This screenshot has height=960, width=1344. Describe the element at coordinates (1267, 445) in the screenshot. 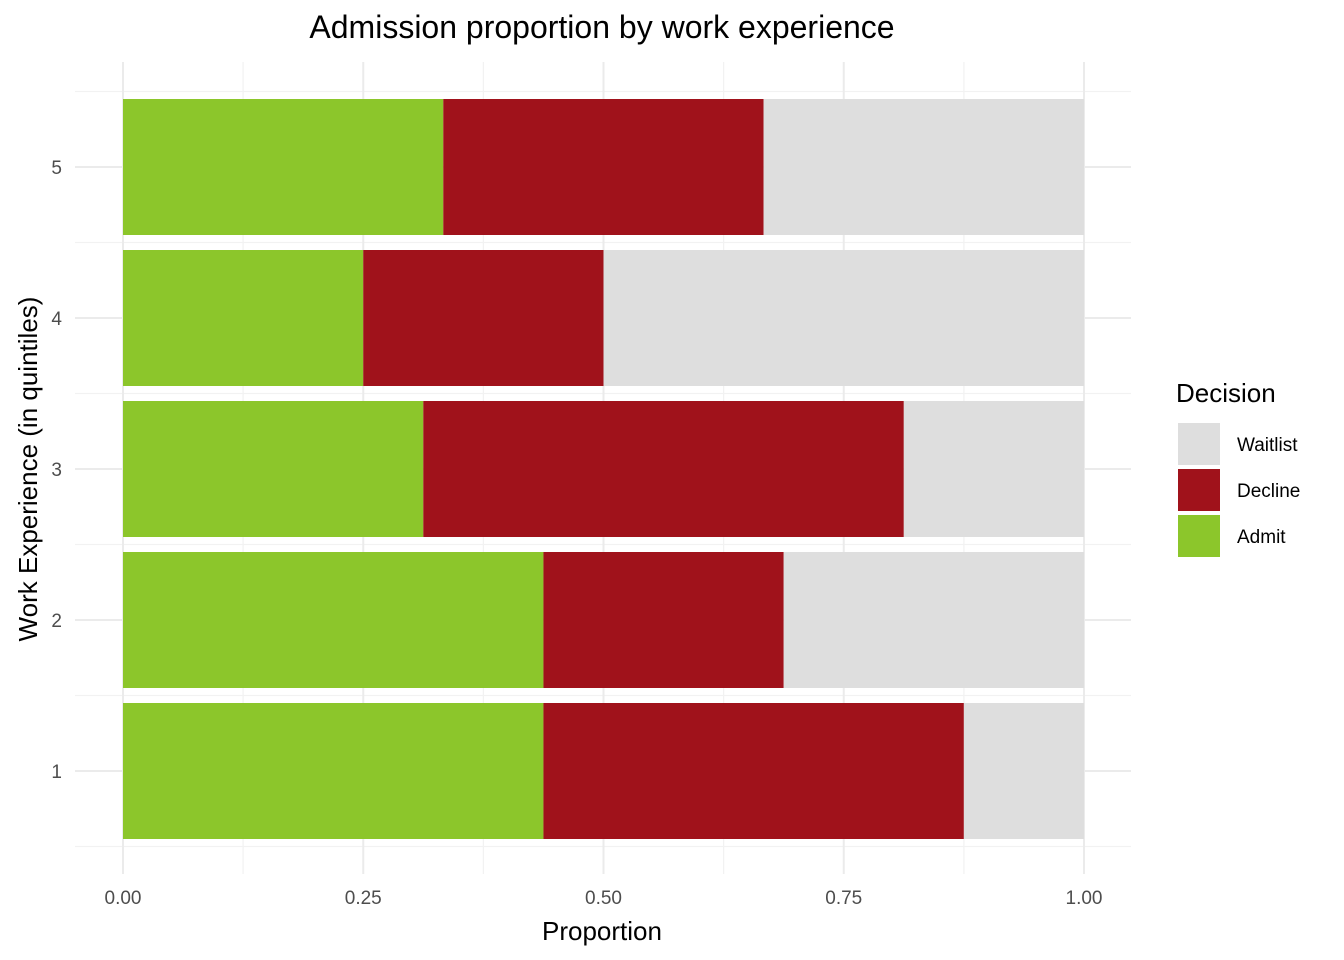

I see `legend-label-waitlist: Waitlist` at that location.